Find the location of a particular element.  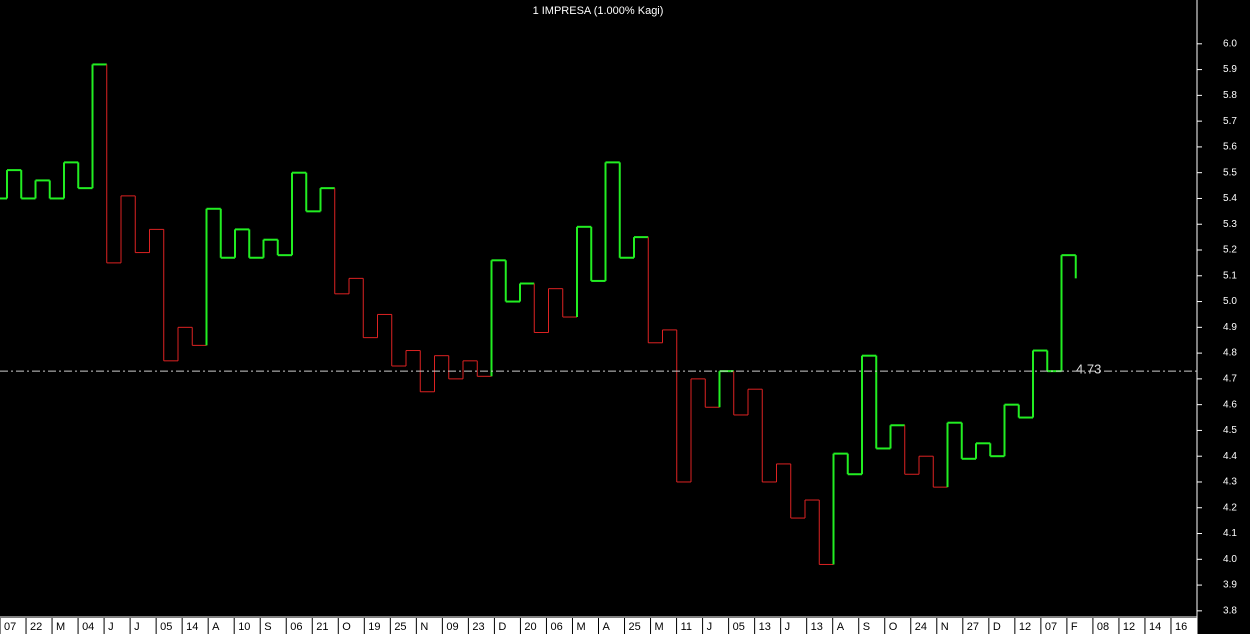

x-tick-label: 24 is located at coordinates (921, 627).